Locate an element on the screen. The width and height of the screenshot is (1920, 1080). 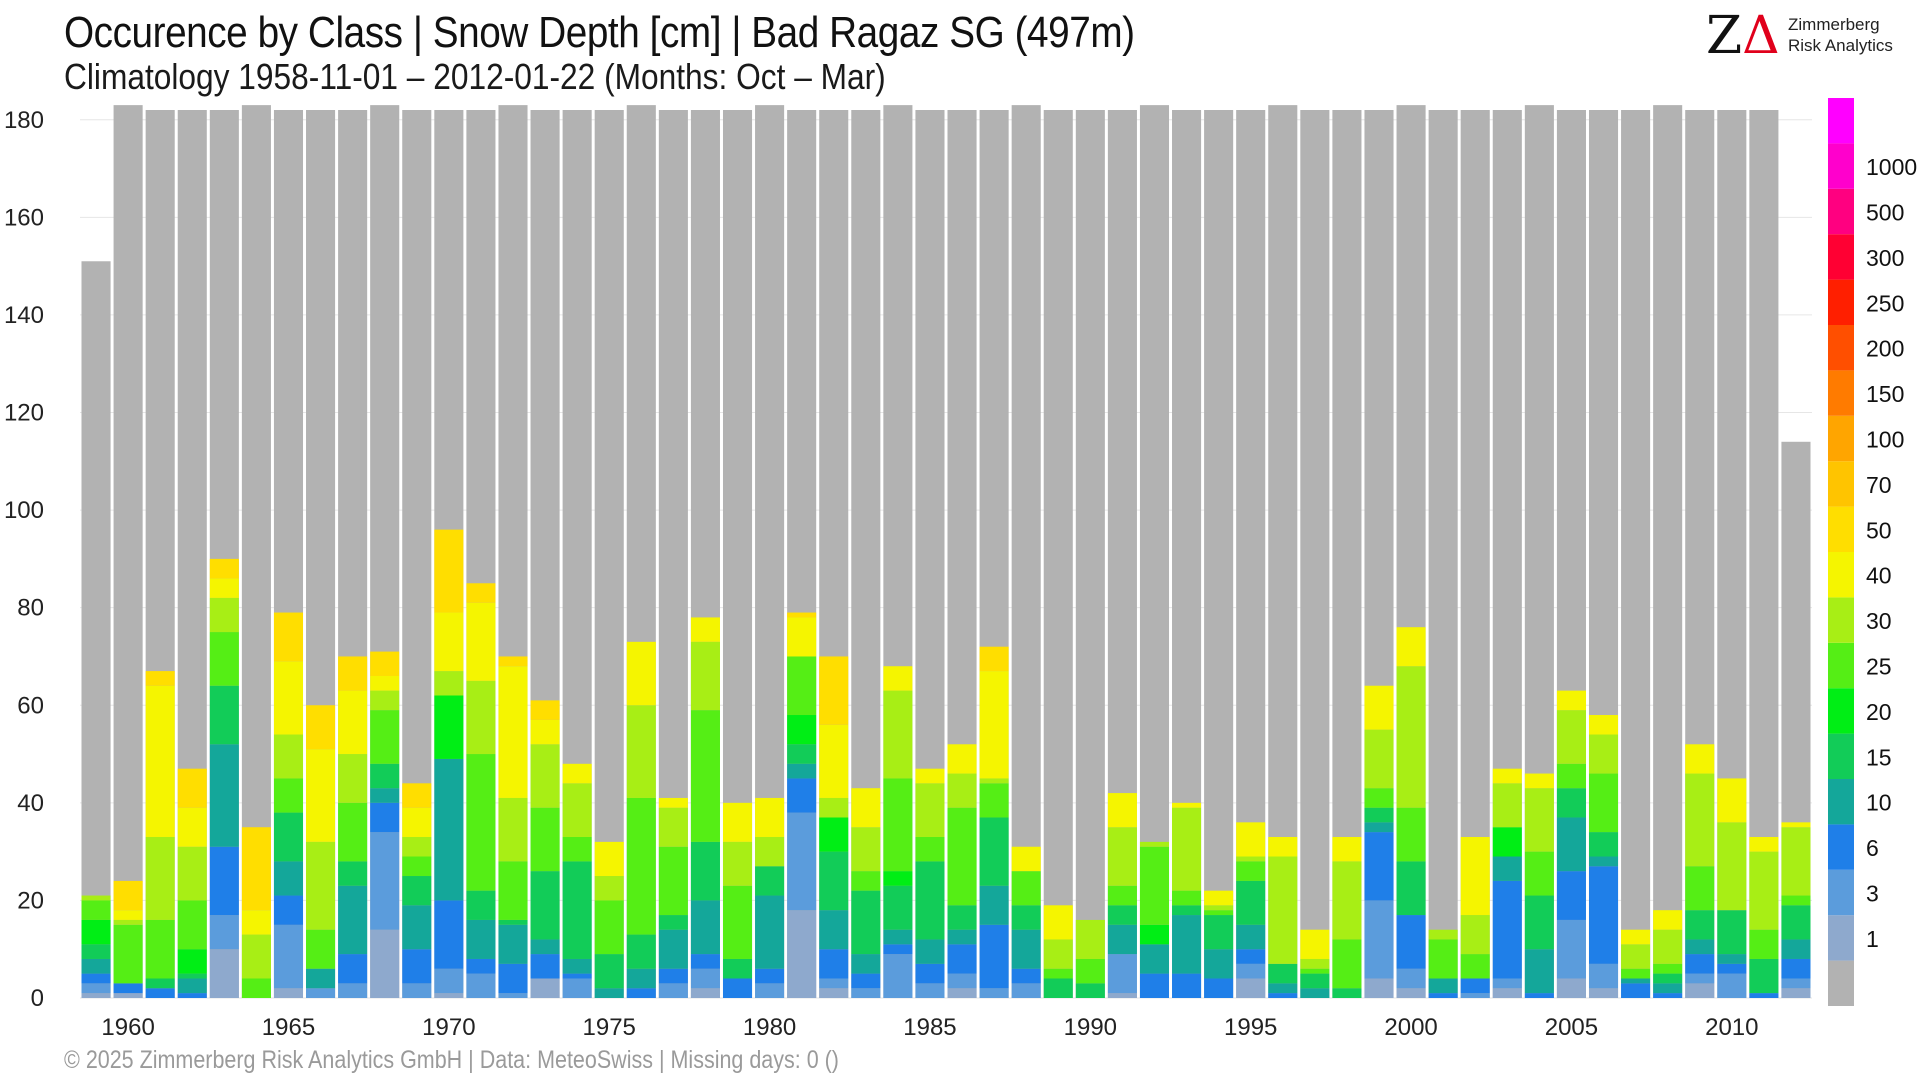
bar-1960-no-snow is located at coordinates (128, 552).